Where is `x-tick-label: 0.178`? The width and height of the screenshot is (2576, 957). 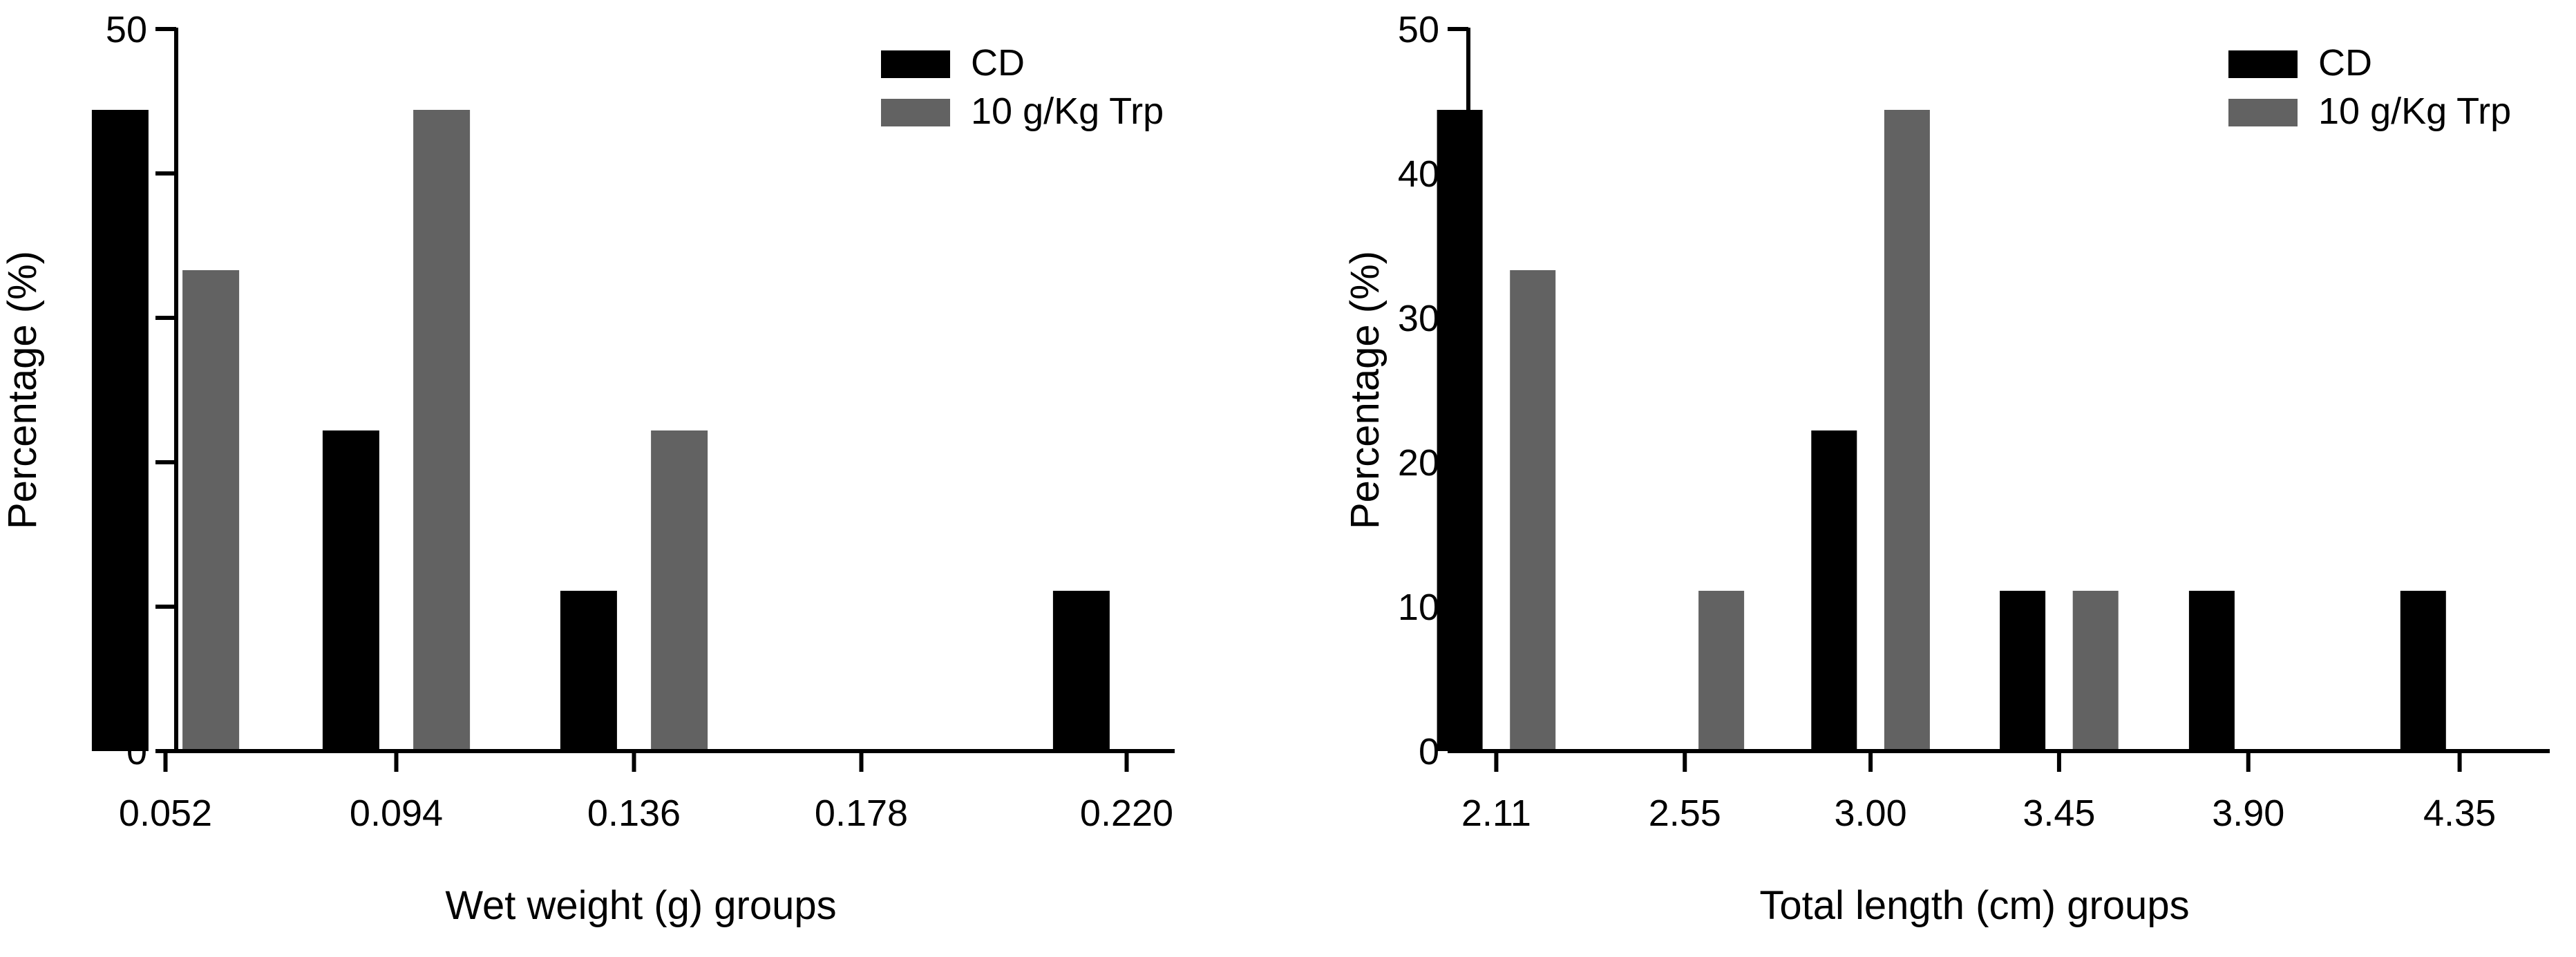 x-tick-label: 0.178 is located at coordinates (861, 813).